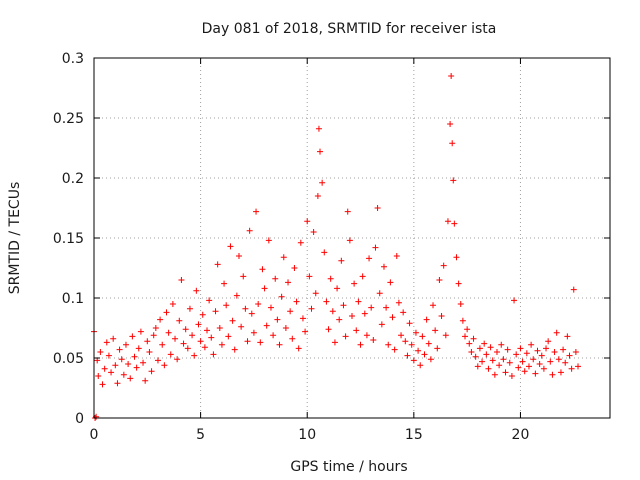  Describe the element at coordinates (79, 419) in the screenshot. I see `y-tick-label: 0` at that location.